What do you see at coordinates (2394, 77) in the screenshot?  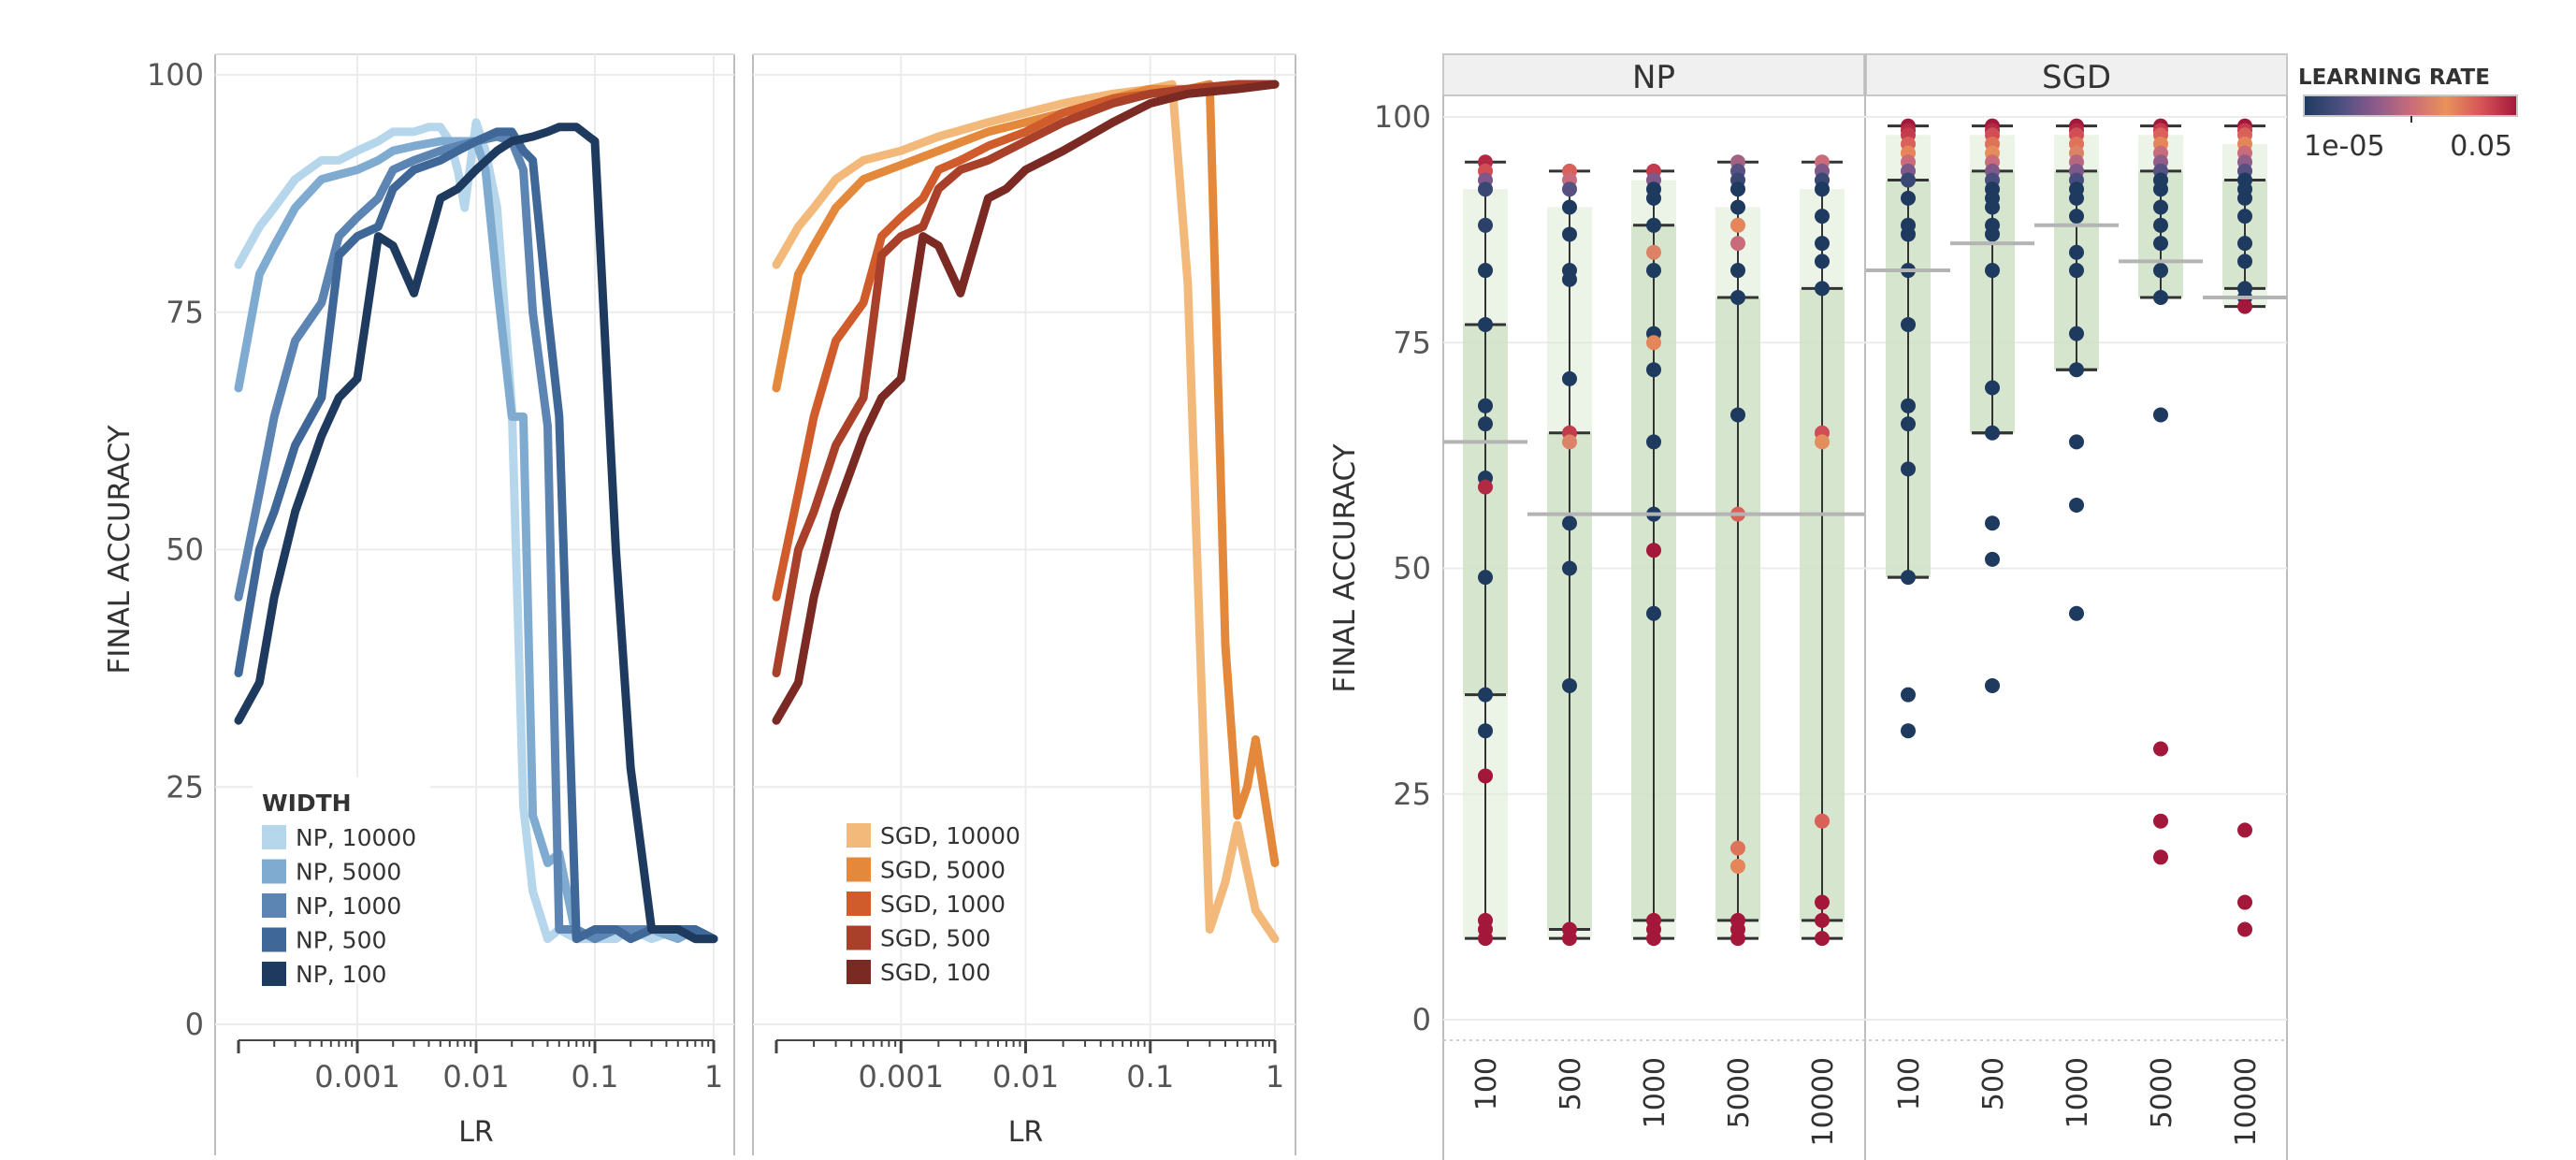 I see `colorbar-title: LEARNING RATE` at bounding box center [2394, 77].